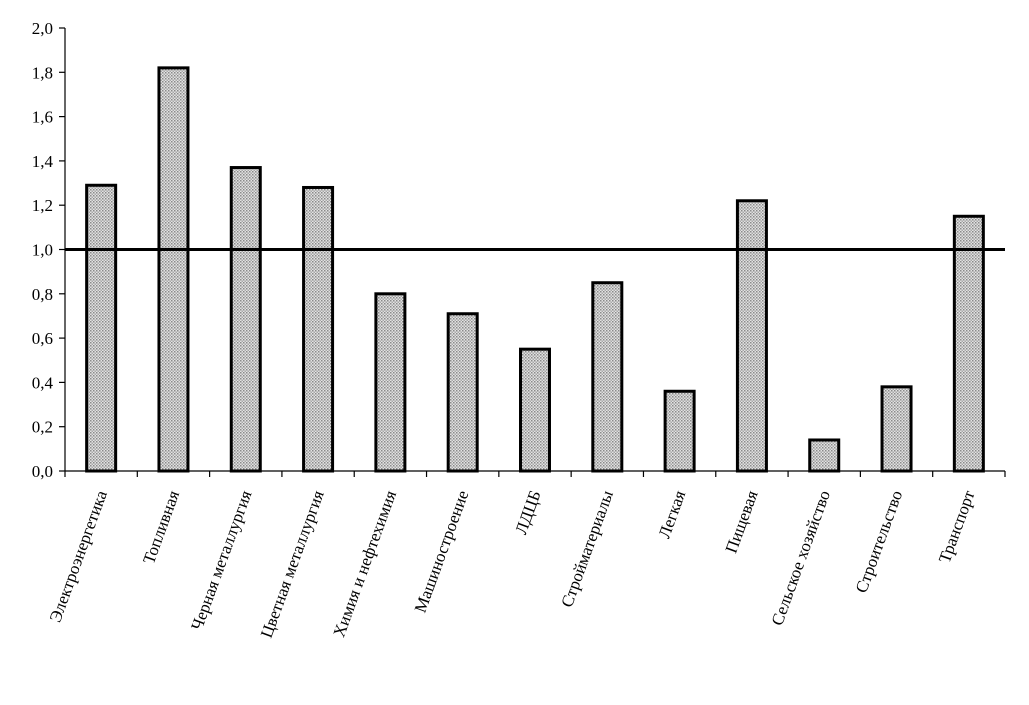  What do you see at coordinates (43, 382) in the screenshot?
I see `y-tick-label: 0,4` at bounding box center [43, 382].